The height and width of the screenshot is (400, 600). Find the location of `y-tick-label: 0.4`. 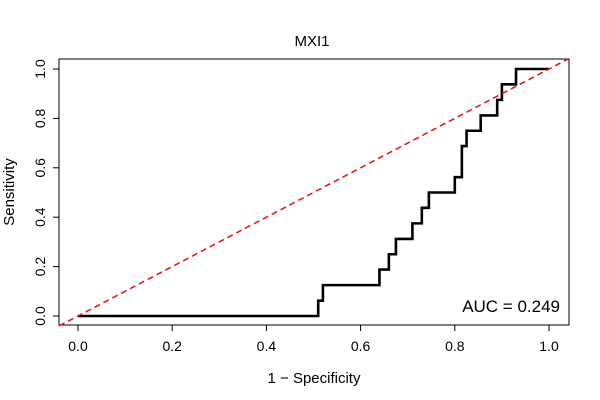

y-tick-label: 0.4 is located at coordinates (40, 217).